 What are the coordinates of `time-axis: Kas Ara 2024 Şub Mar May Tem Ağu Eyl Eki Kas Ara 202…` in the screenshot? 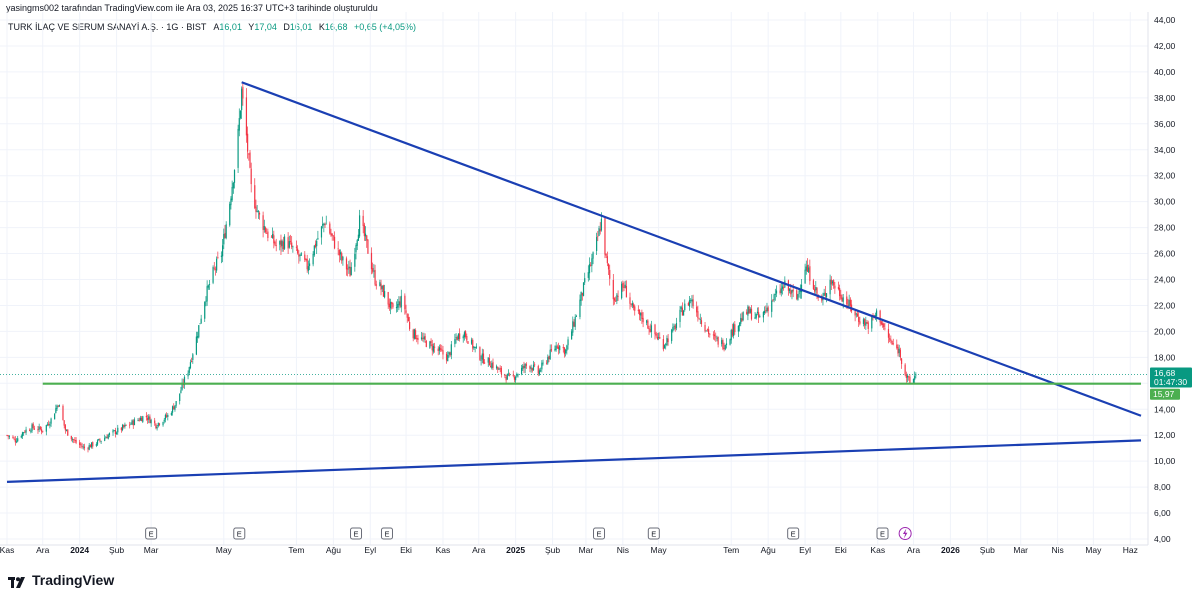 It's located at (569, 550).